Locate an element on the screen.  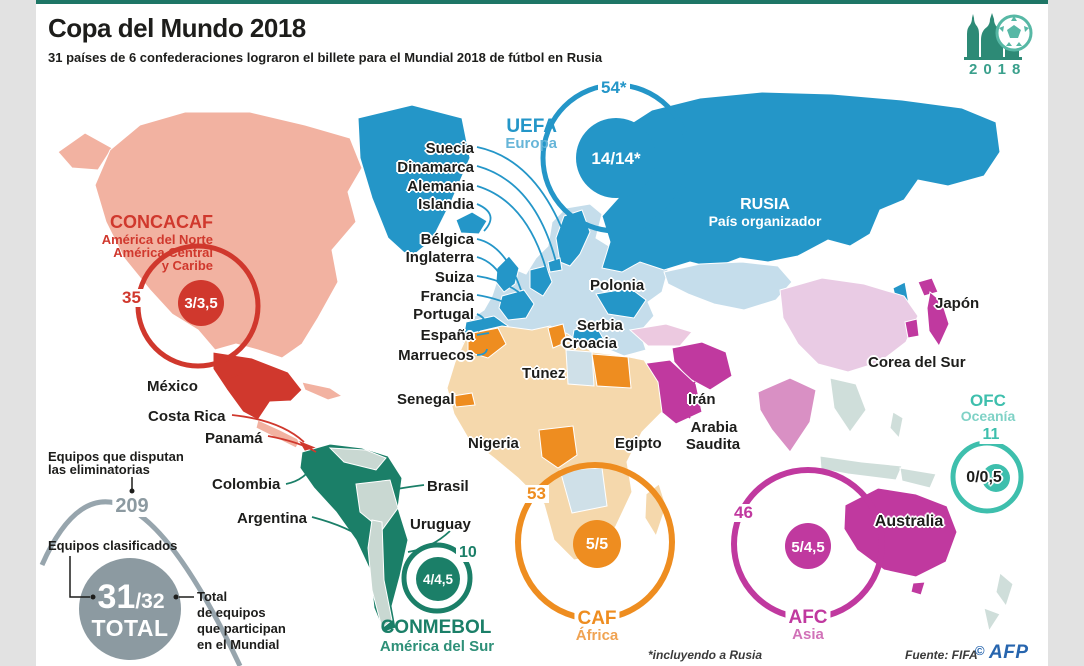
concacaf-total-teams: 35 is located at coordinates (131, 298).